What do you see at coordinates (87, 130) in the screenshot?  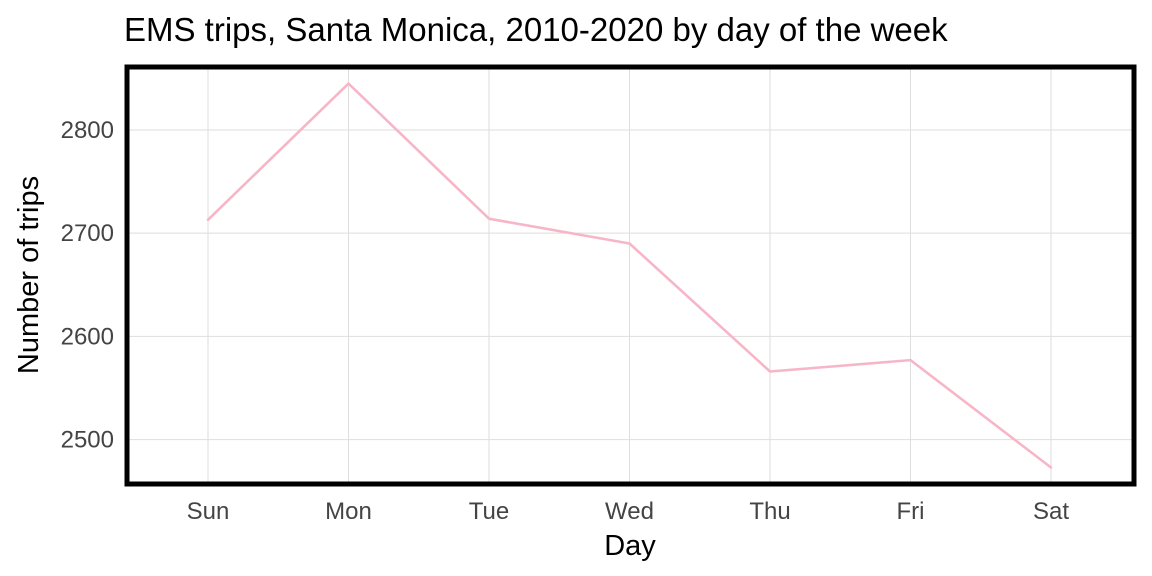 I see `y-tick-label: 2800` at bounding box center [87, 130].